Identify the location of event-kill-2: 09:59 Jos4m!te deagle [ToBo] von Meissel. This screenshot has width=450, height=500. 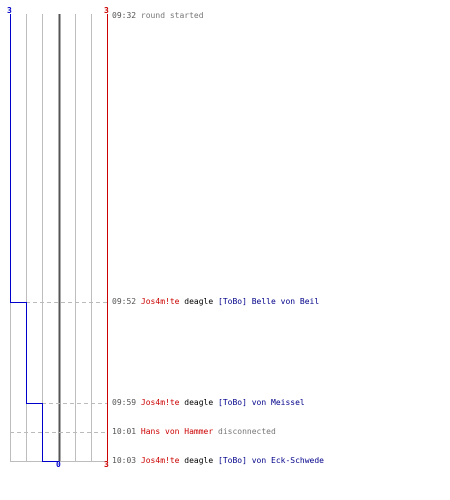
(208, 403).